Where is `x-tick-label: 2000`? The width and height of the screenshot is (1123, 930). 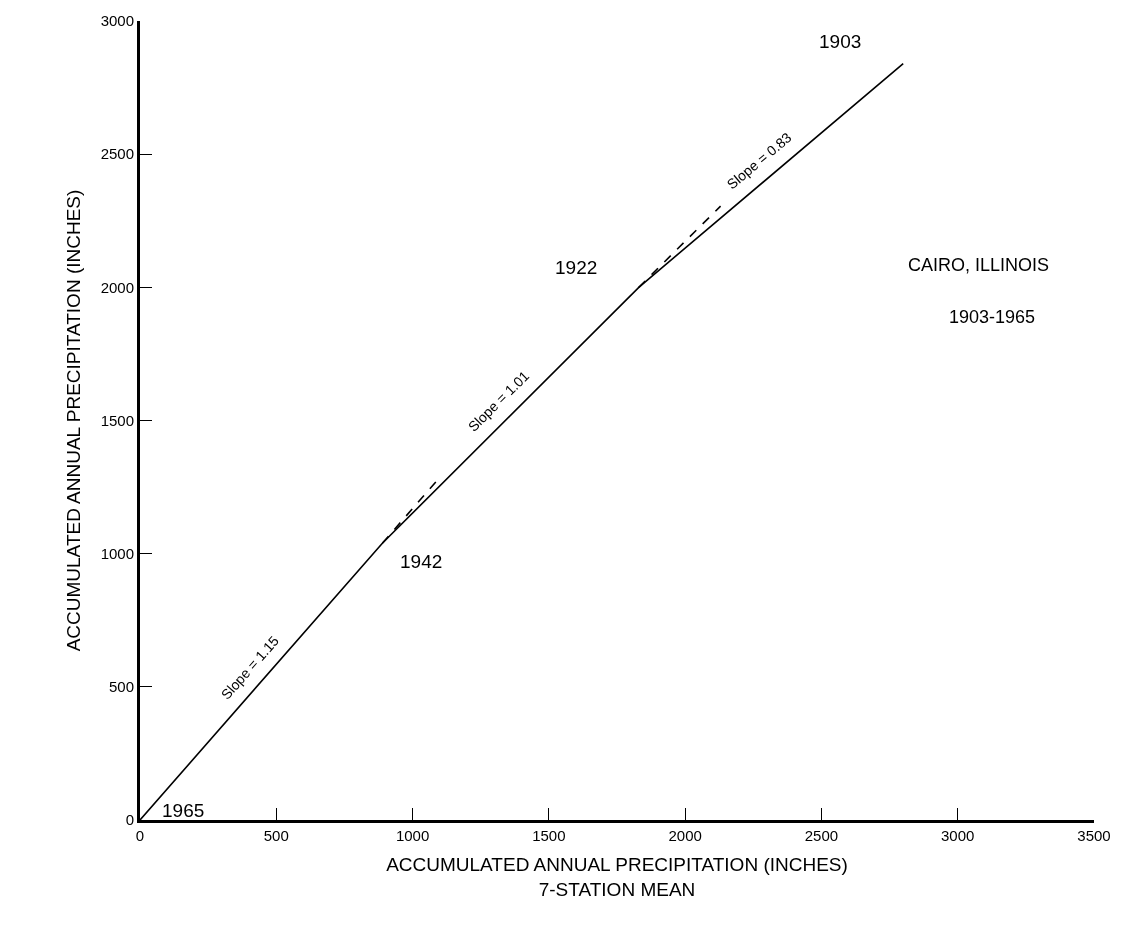 x-tick-label: 2000 is located at coordinates (685, 835).